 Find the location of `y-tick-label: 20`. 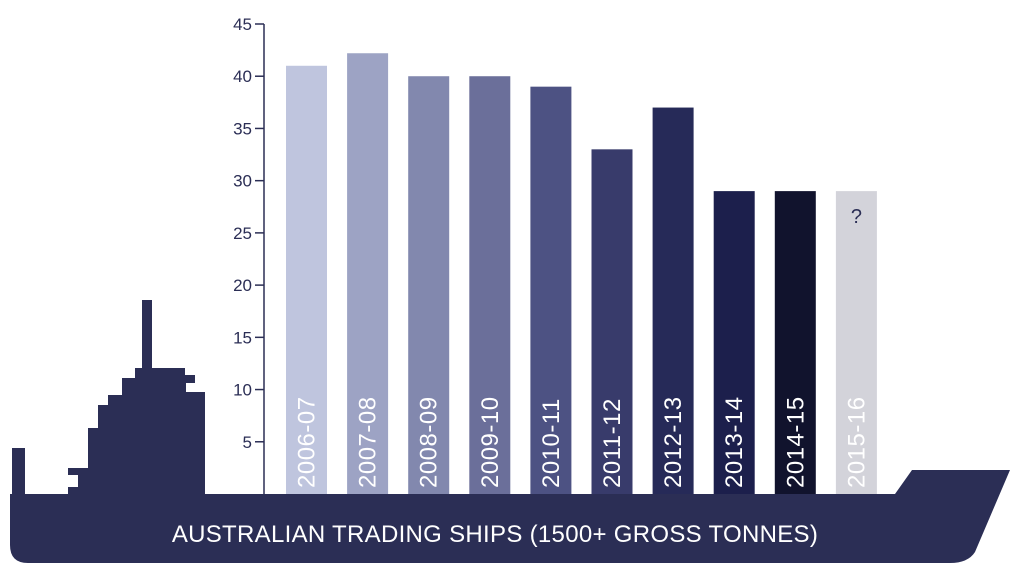

y-tick-label: 20 is located at coordinates (242, 285).